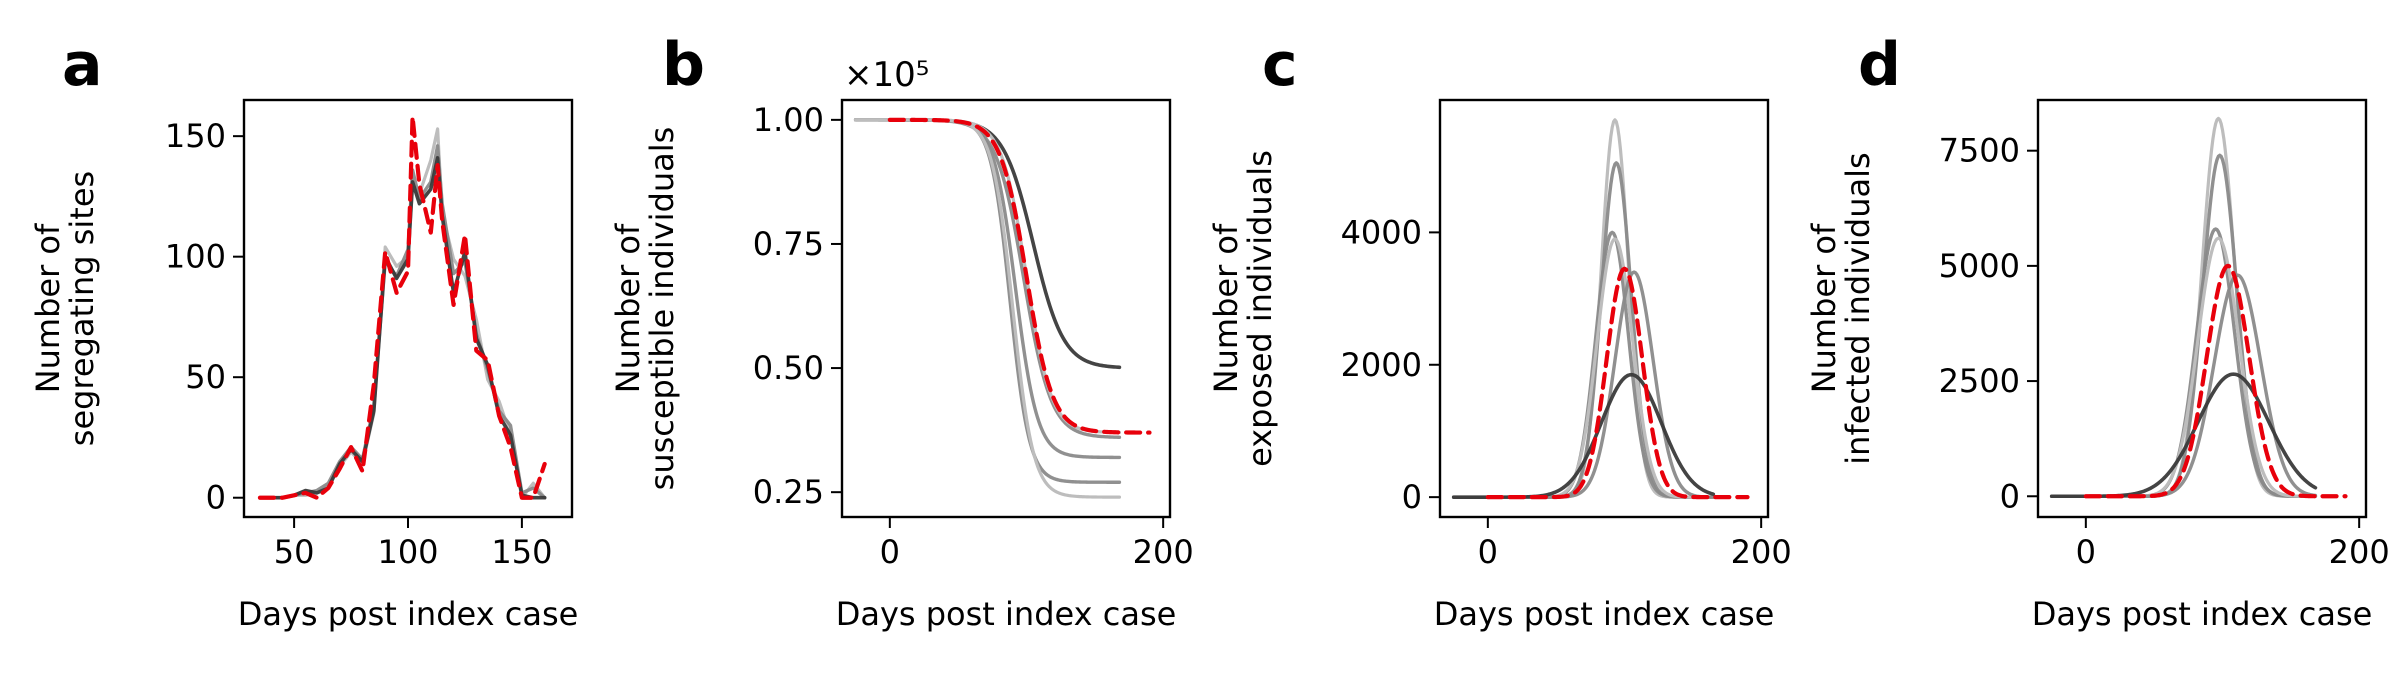  What do you see at coordinates (1280, 65) in the screenshot?
I see `panel-letter: c` at bounding box center [1280, 65].